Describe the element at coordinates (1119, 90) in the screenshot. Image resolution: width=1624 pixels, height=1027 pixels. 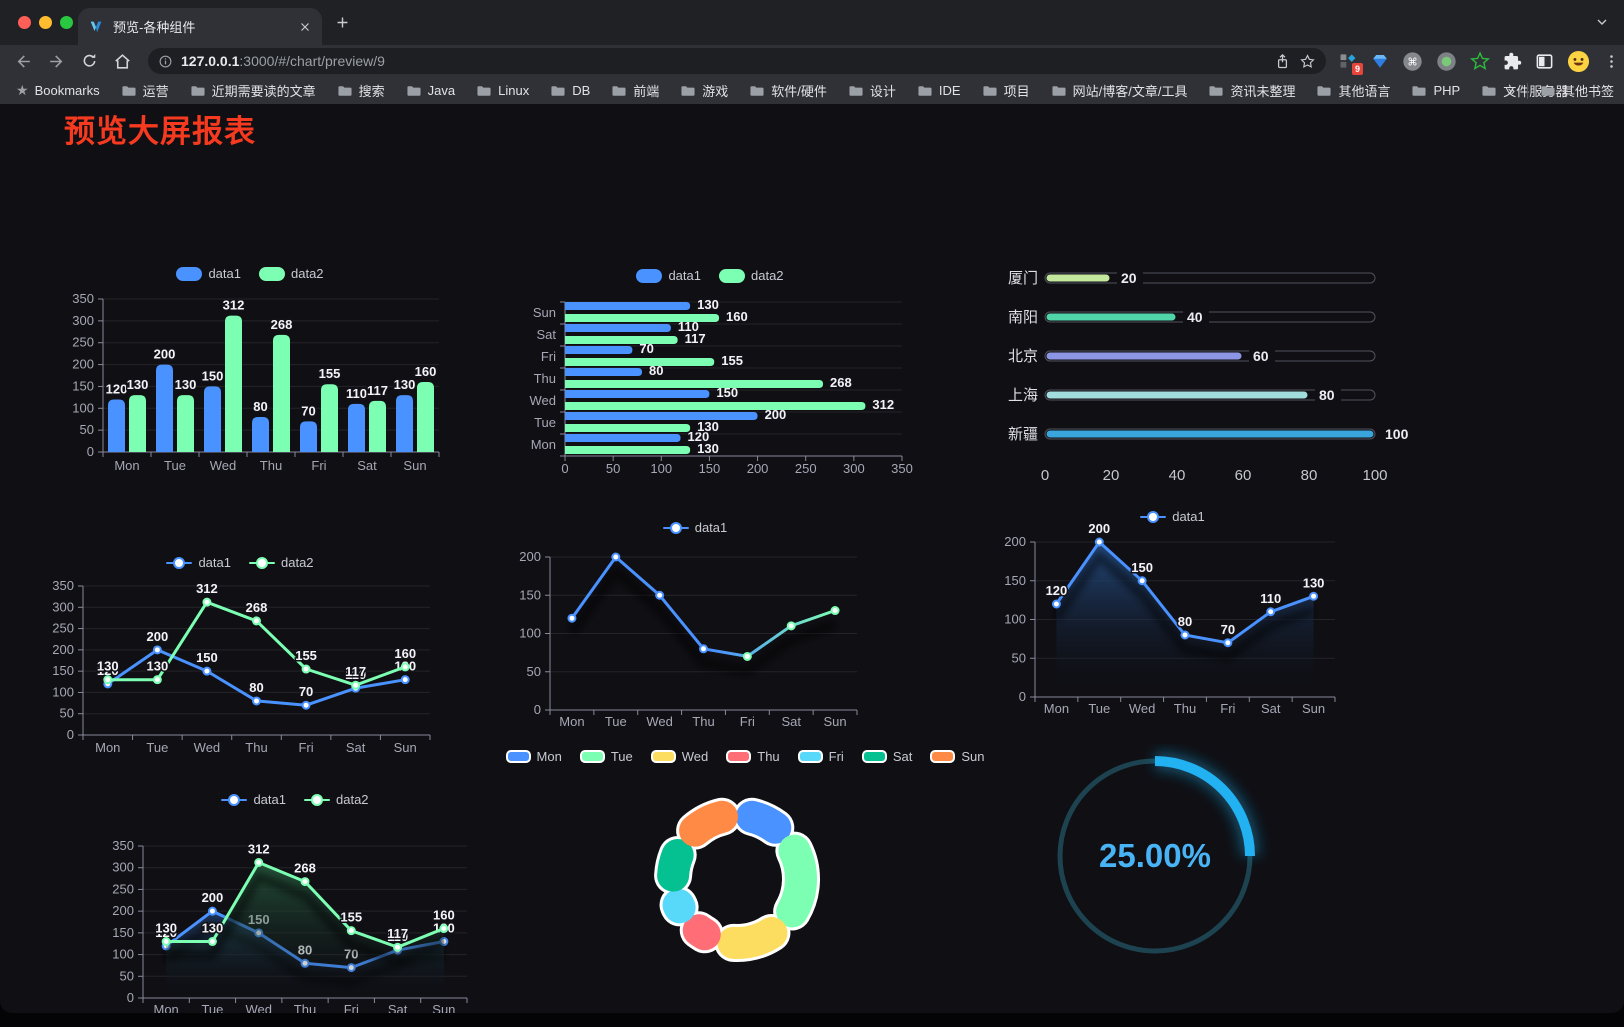
I see `bookmark-folder: 网站/博客/文章/工具` at that location.